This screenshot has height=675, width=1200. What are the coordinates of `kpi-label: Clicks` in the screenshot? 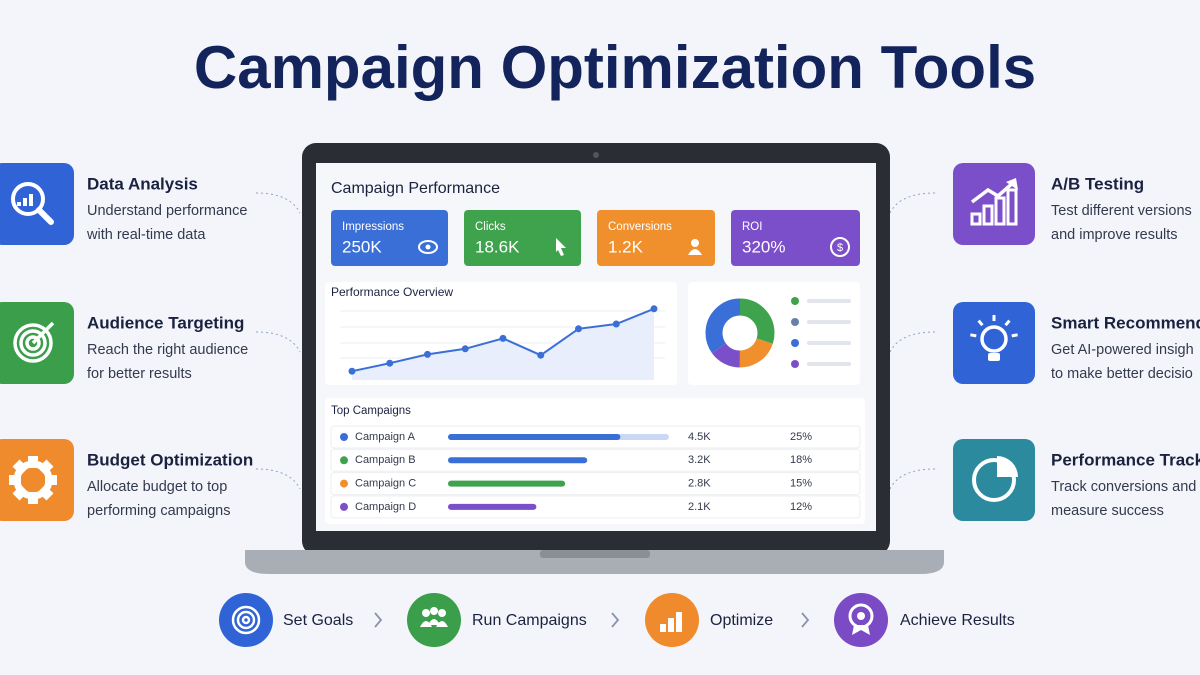 It's located at (490, 227).